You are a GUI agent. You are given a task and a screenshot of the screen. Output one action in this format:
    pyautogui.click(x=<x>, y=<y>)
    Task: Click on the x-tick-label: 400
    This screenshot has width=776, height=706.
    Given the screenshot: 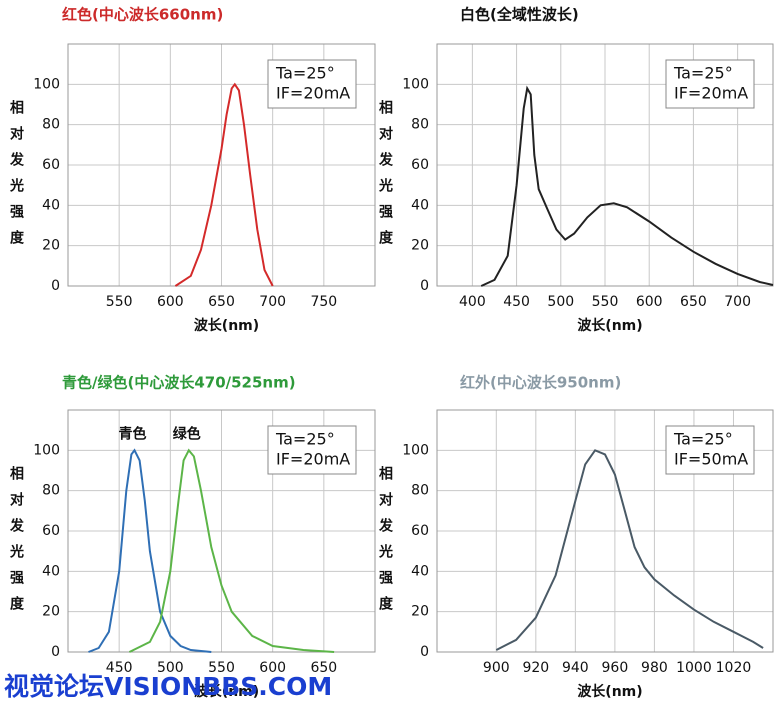 What is the action you would take?
    pyautogui.click(x=472, y=302)
    